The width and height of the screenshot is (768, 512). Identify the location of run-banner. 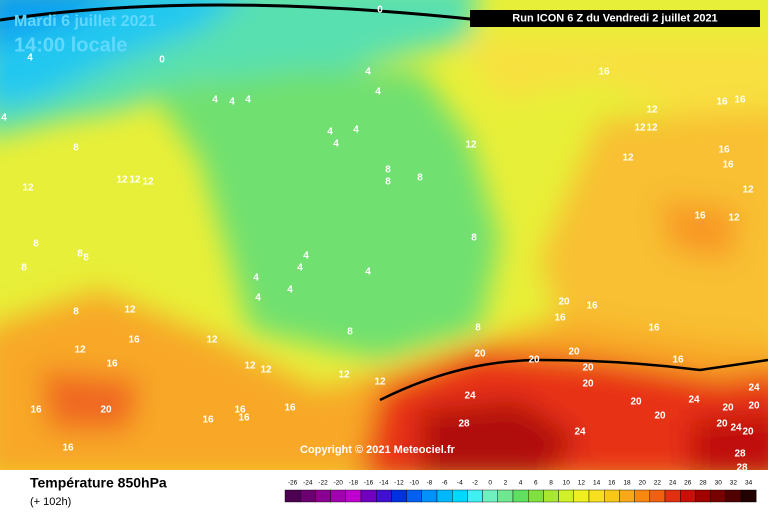
(615, 18).